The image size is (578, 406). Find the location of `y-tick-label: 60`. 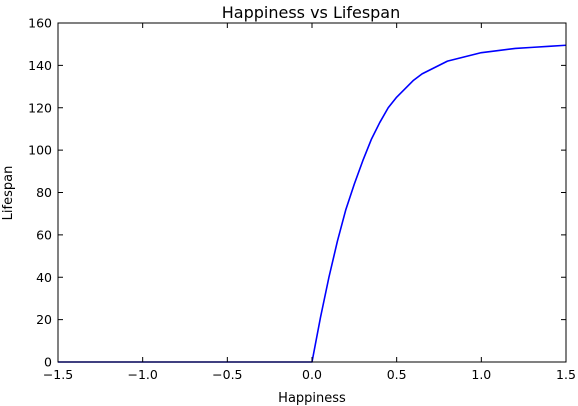

y-tick-label: 60 is located at coordinates (44, 234).